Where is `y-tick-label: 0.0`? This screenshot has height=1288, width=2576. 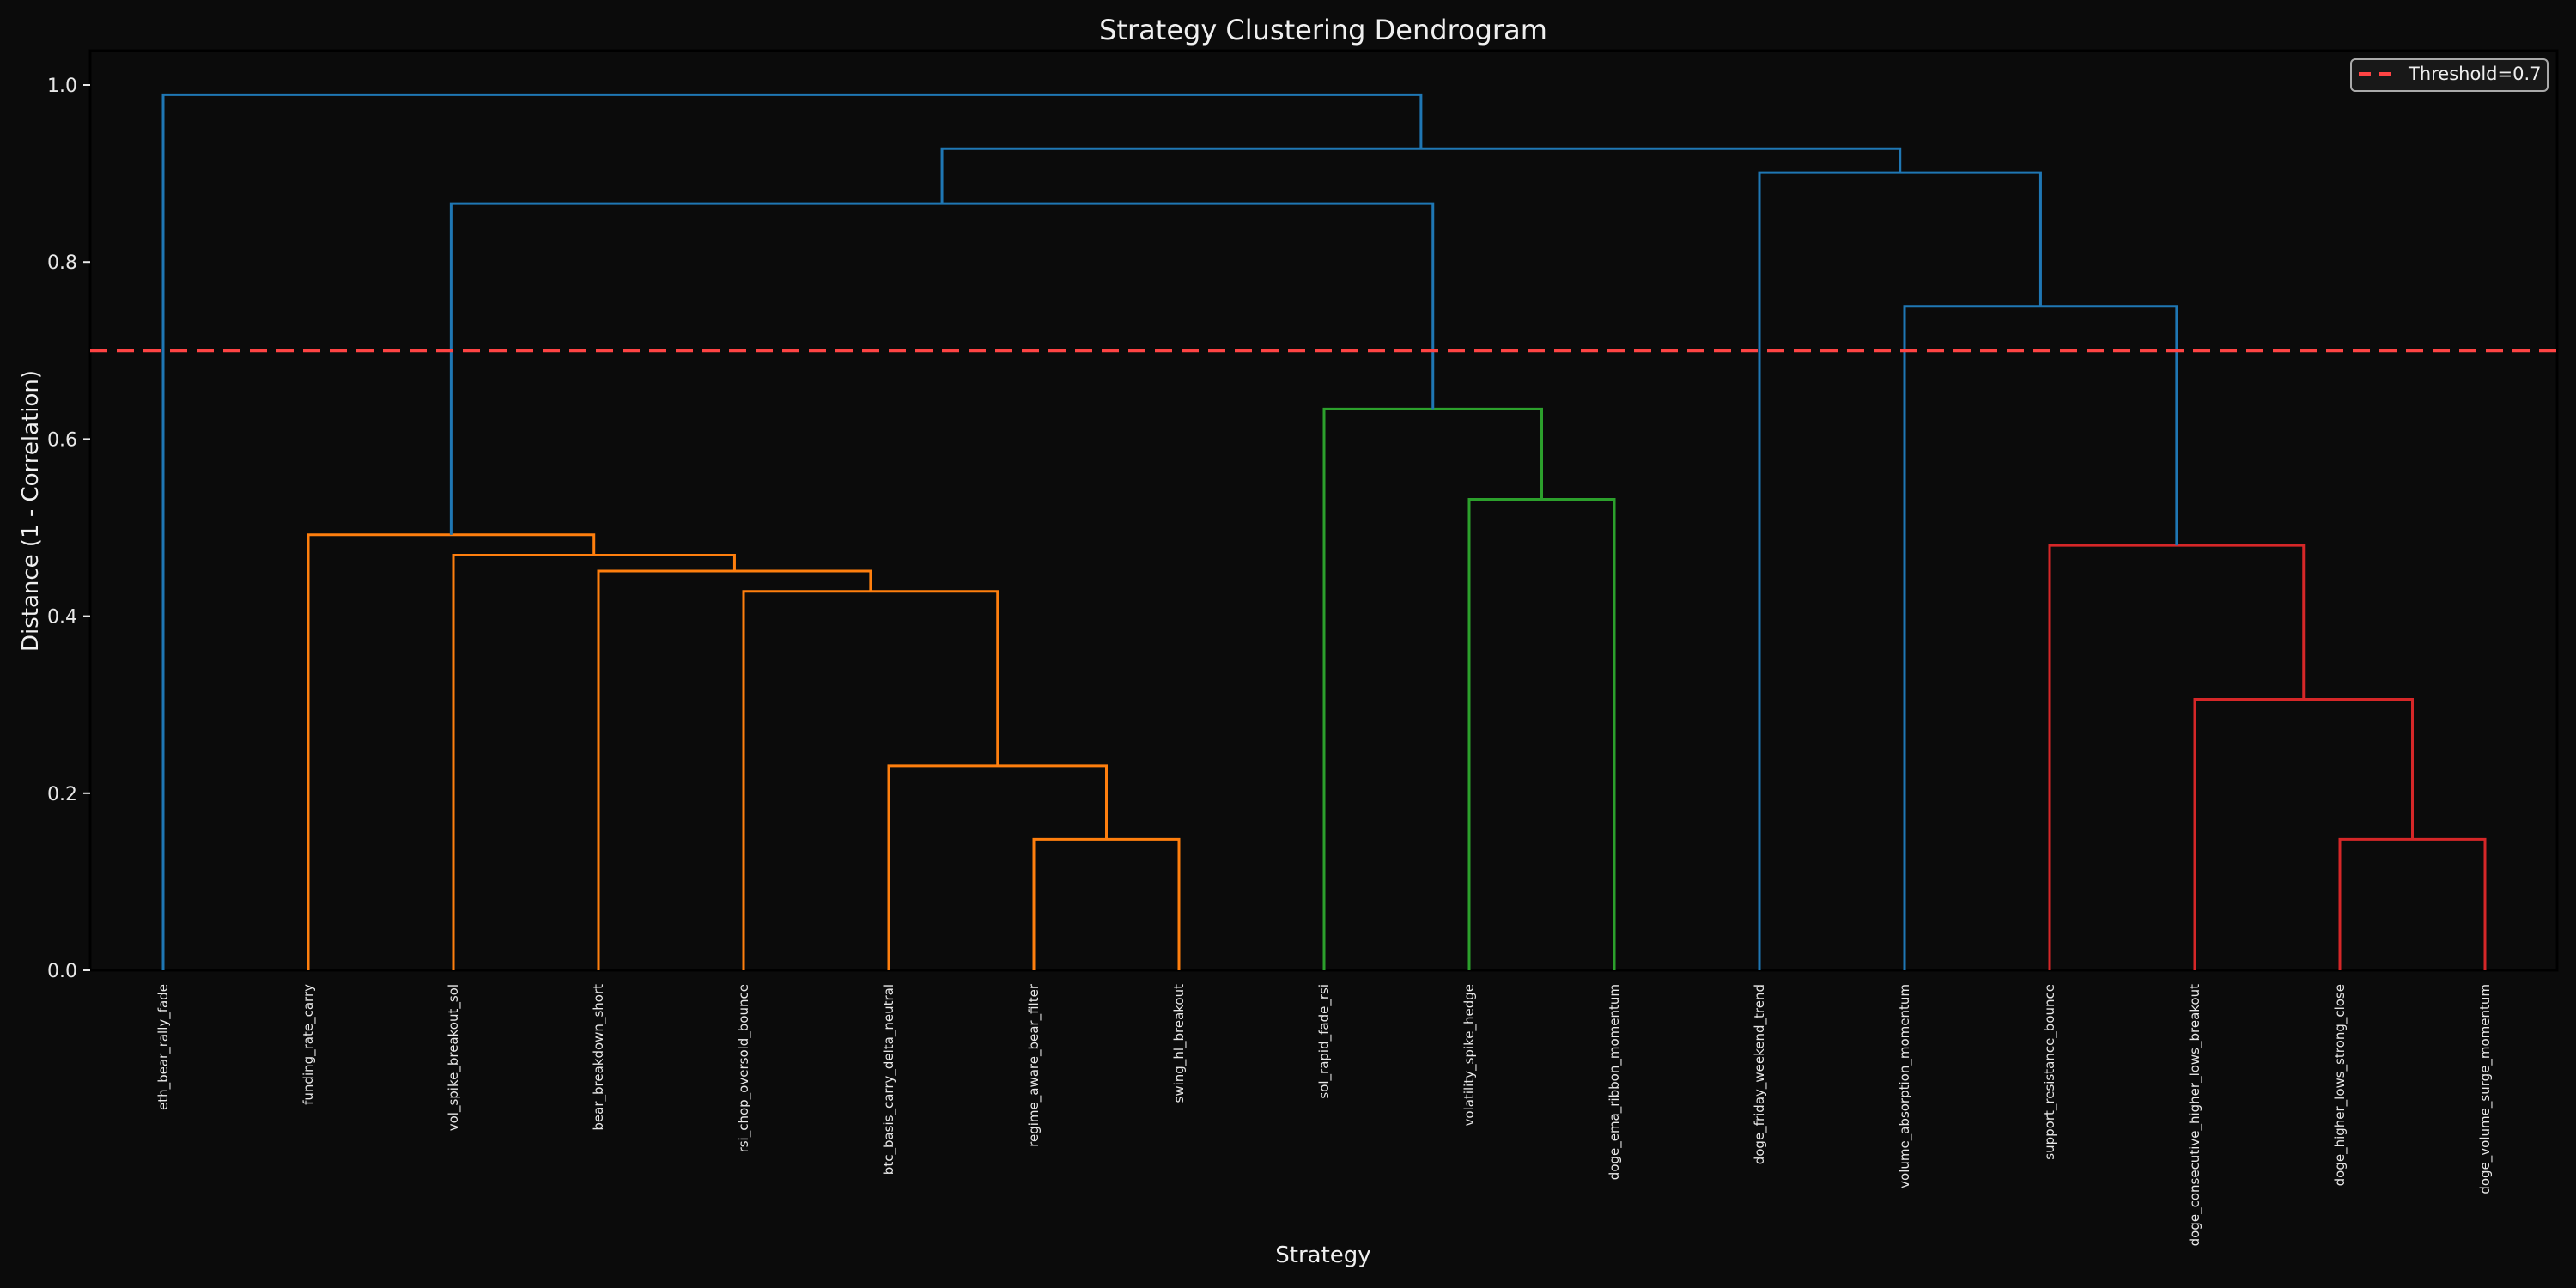 y-tick-label: 0.0 is located at coordinates (62, 972).